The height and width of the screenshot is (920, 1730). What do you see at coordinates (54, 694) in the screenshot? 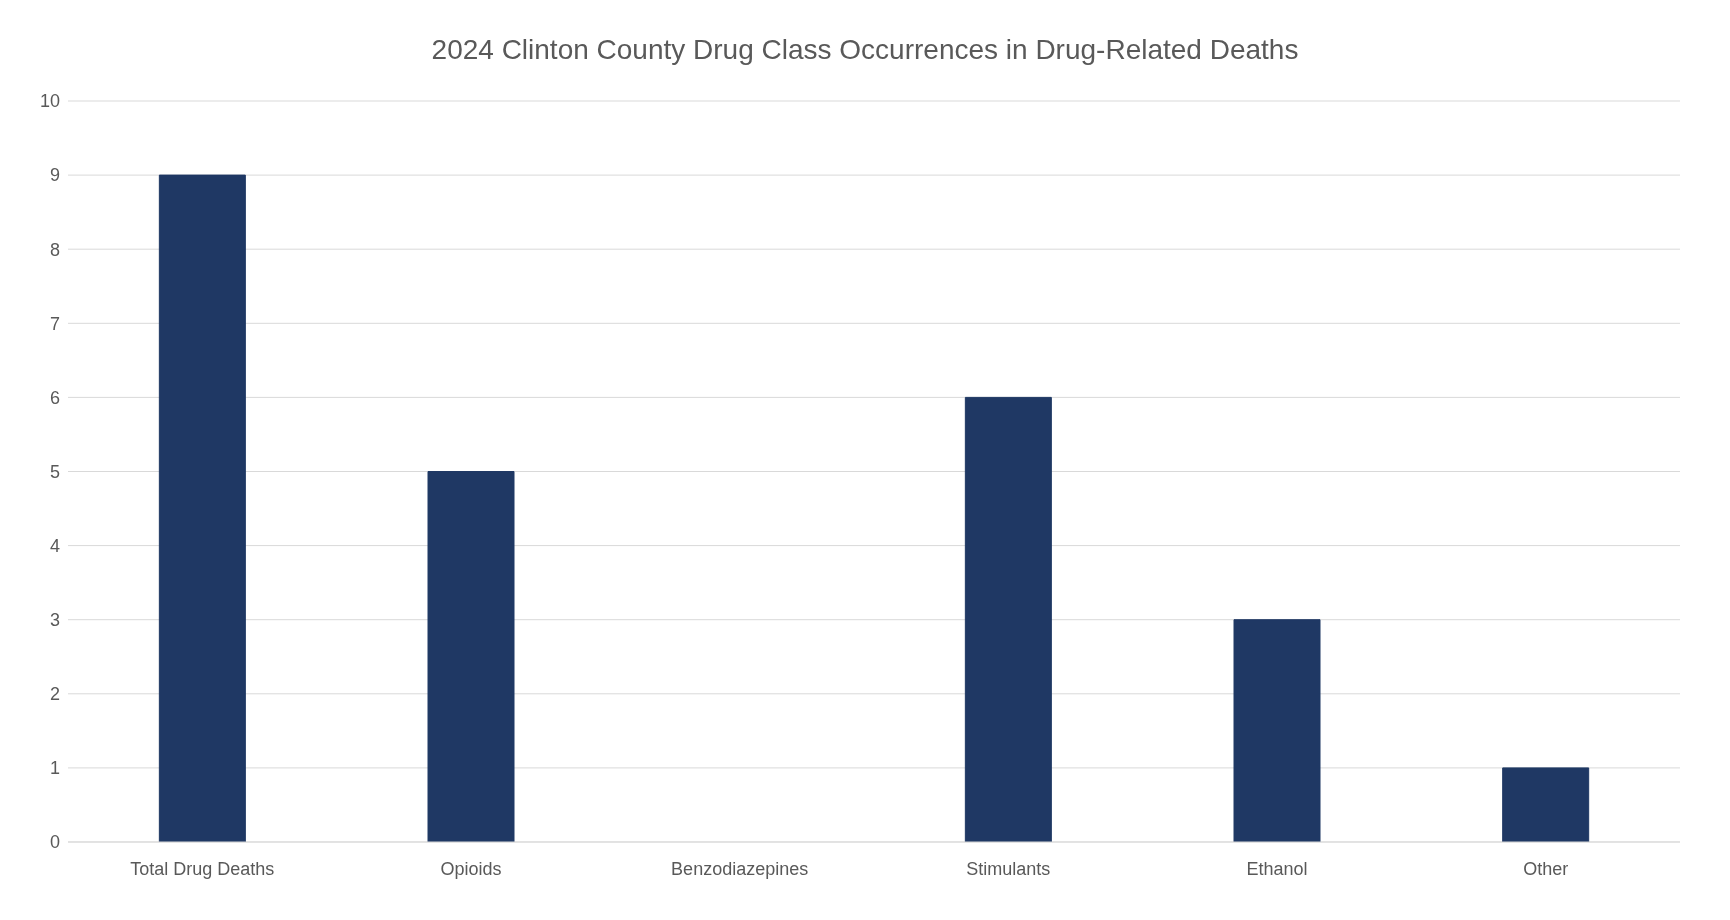
I see `y-tick-label: 2` at bounding box center [54, 694].